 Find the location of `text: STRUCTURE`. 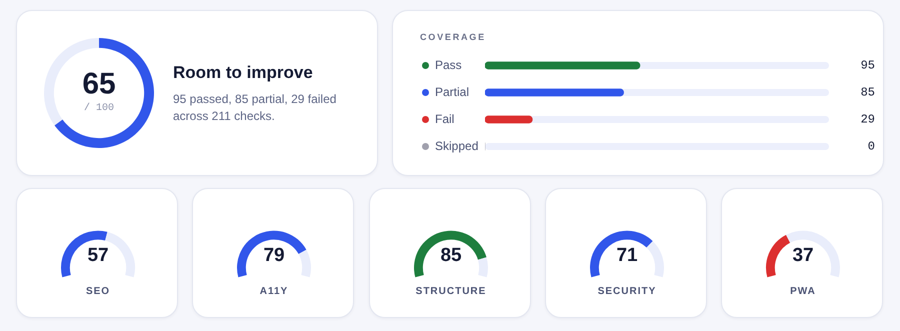

text: STRUCTURE is located at coordinates (451, 291).